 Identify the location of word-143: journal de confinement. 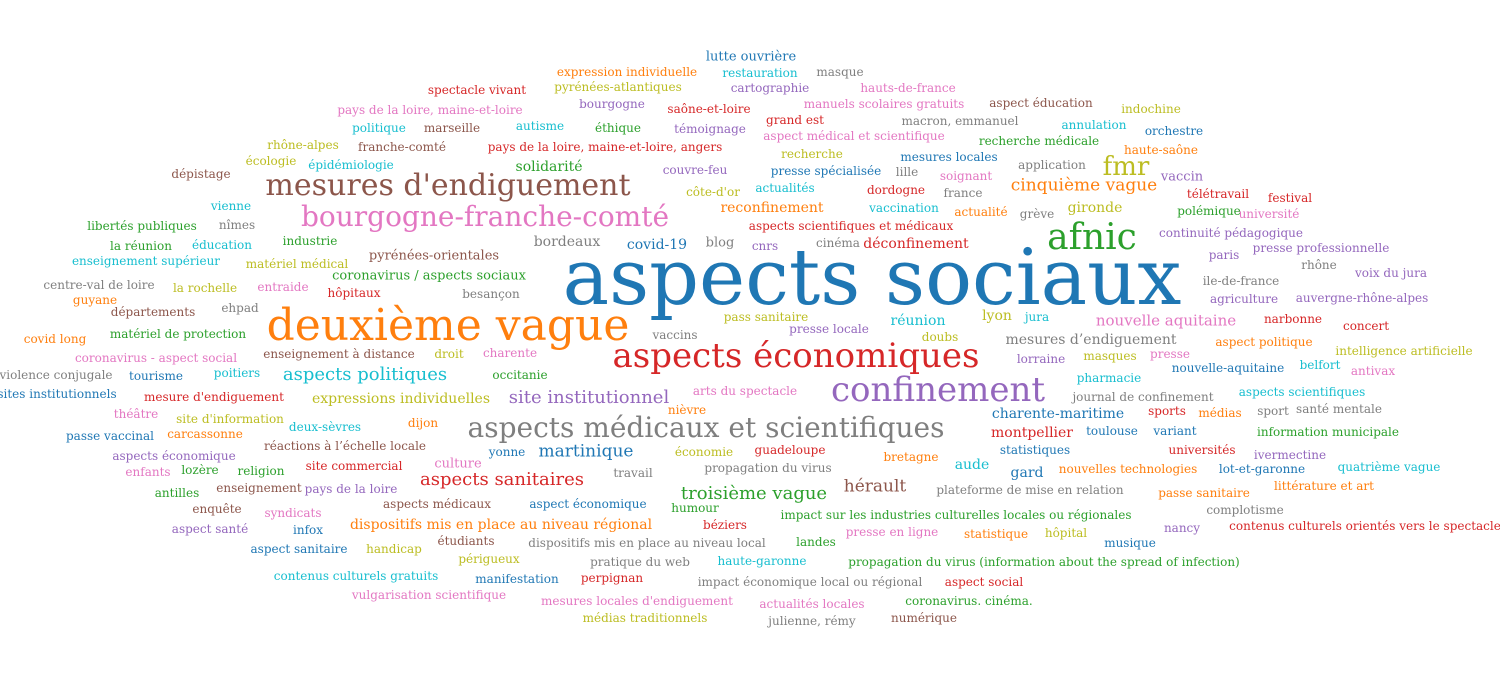
(1143, 397).